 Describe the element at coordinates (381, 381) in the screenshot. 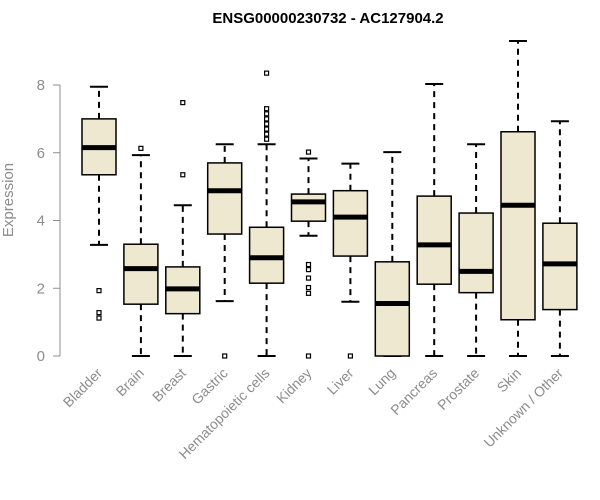

I see `x-tick-label: Lung` at that location.